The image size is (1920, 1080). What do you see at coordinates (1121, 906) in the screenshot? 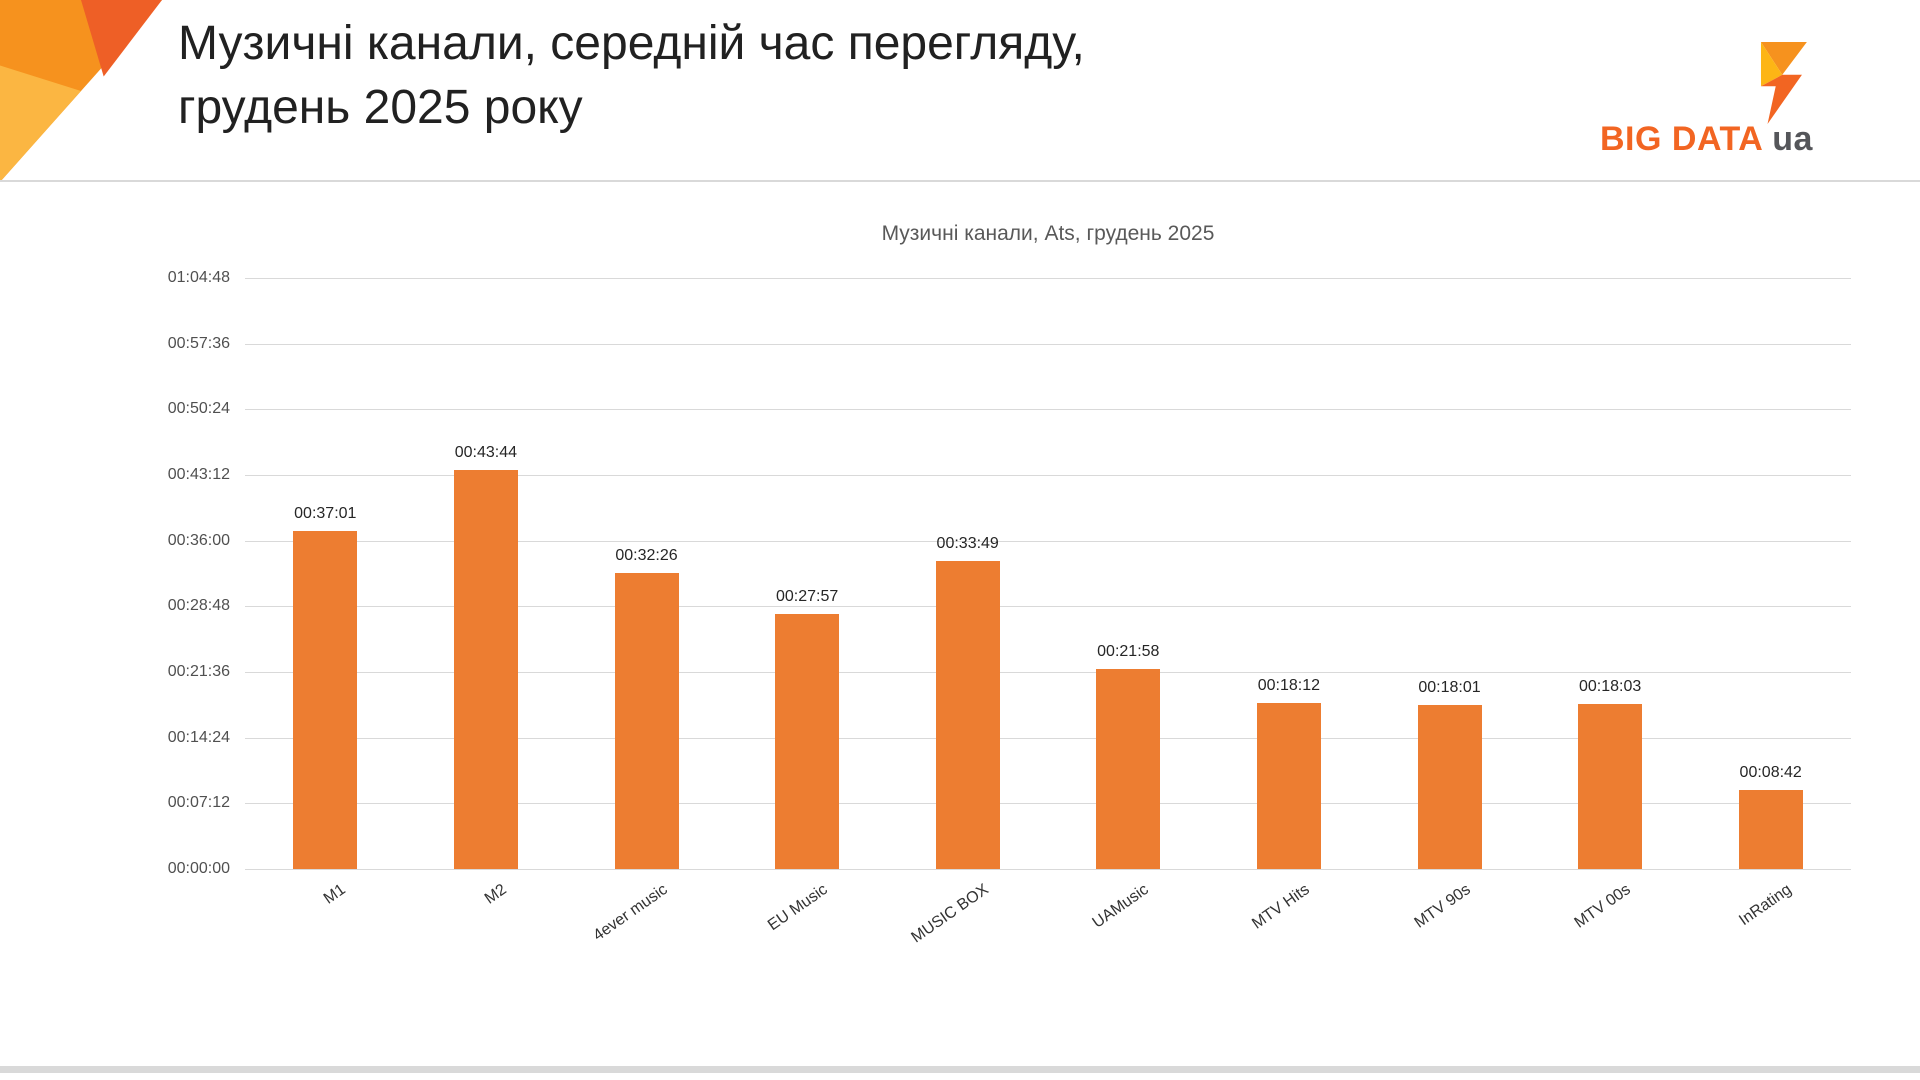
I see `x-tick-label: UAMusic` at bounding box center [1121, 906].